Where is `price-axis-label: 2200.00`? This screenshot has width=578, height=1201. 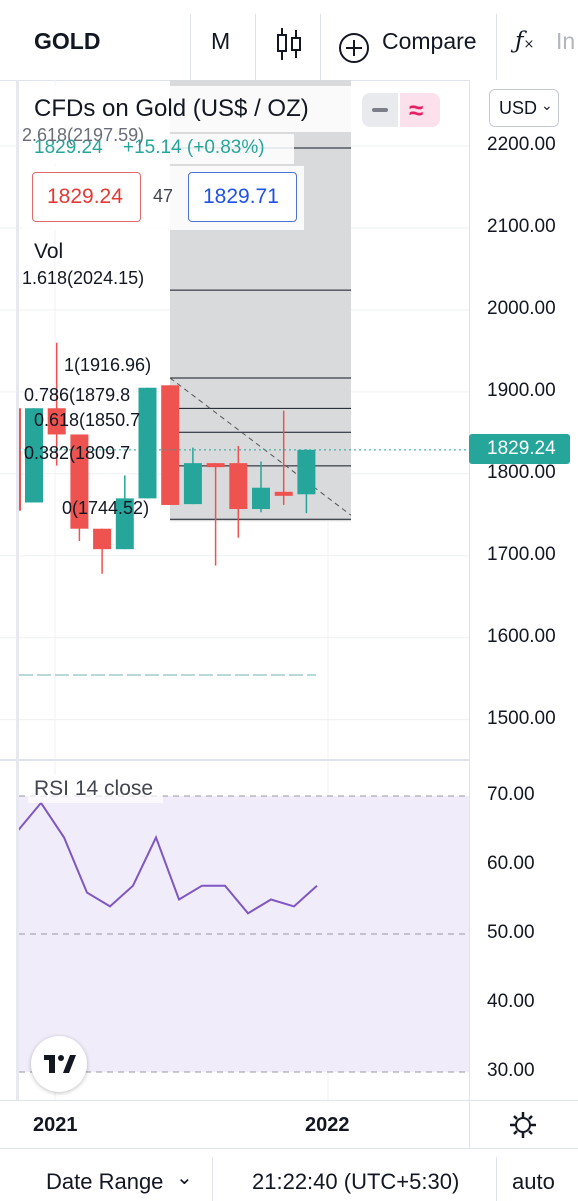
price-axis-label: 2200.00 is located at coordinates (521, 144).